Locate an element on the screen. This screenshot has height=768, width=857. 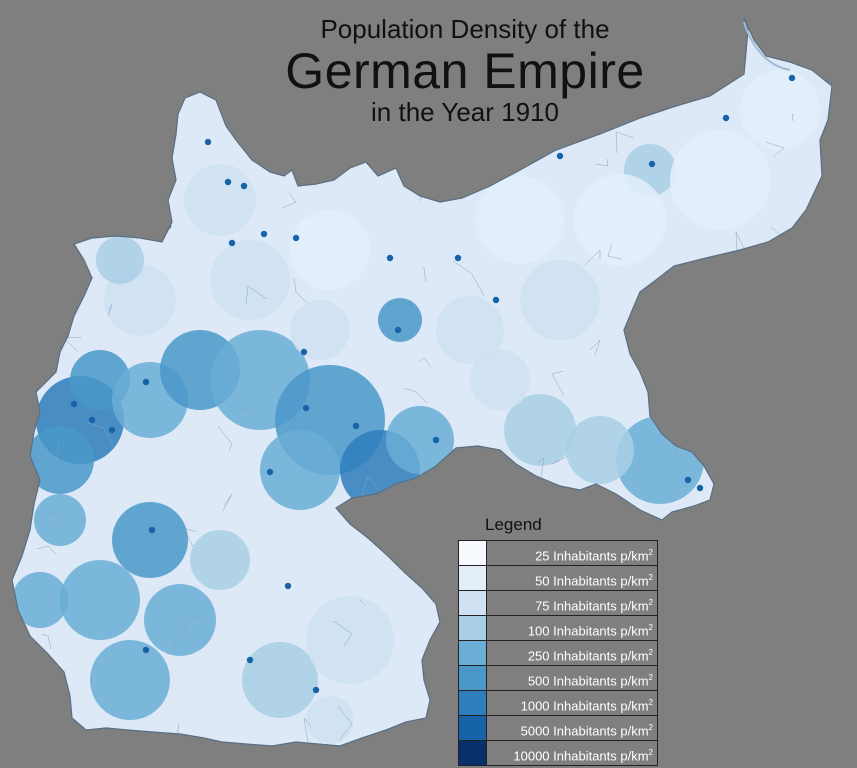
legend-value: 500 is located at coordinates (538, 681).